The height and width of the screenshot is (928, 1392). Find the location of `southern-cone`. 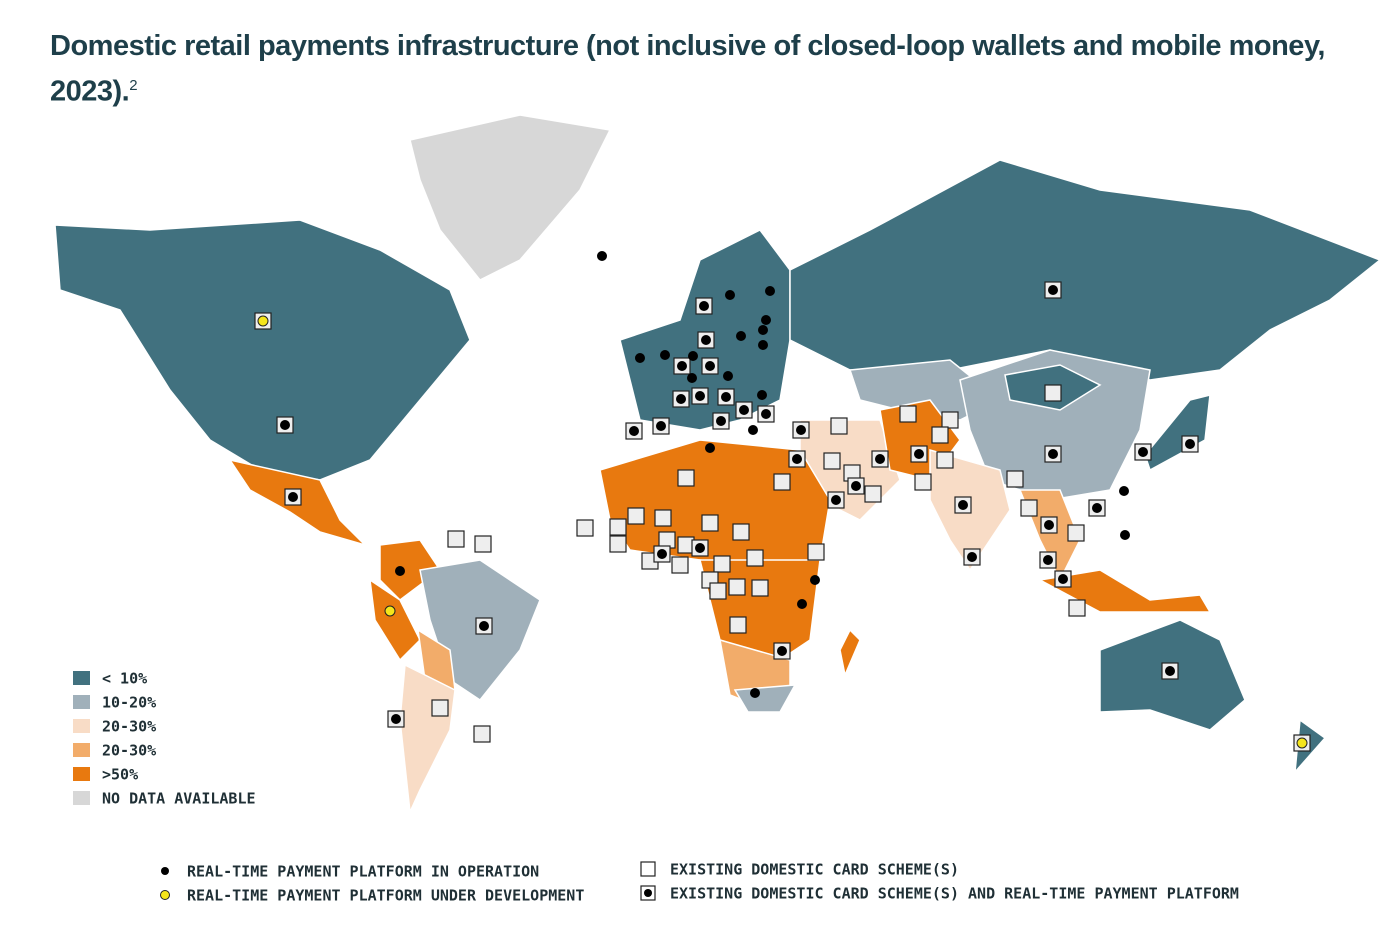

southern-cone is located at coordinates (427, 739).